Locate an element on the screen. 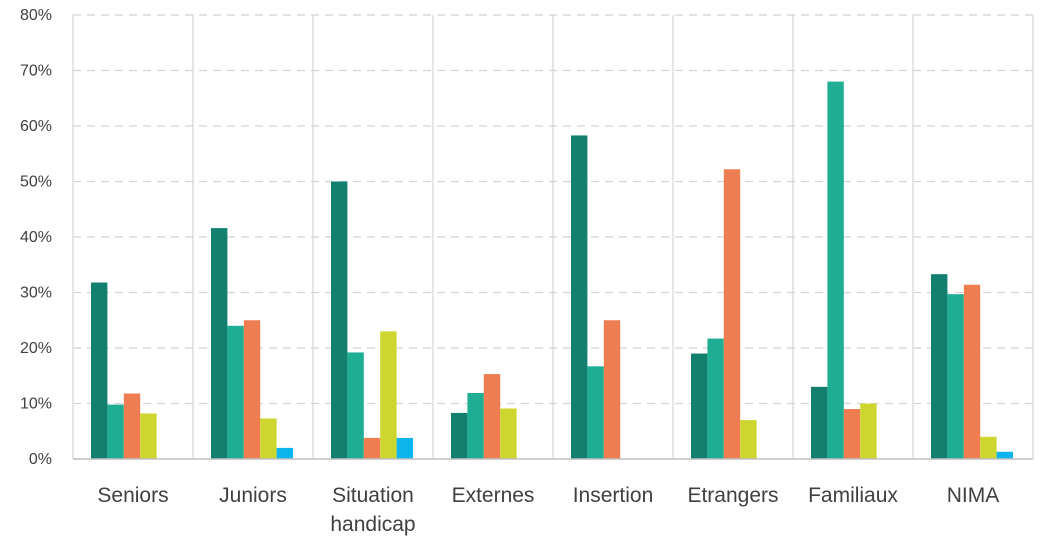 This screenshot has height=541, width=1043. y-tick-label: 80% is located at coordinates (36, 15).